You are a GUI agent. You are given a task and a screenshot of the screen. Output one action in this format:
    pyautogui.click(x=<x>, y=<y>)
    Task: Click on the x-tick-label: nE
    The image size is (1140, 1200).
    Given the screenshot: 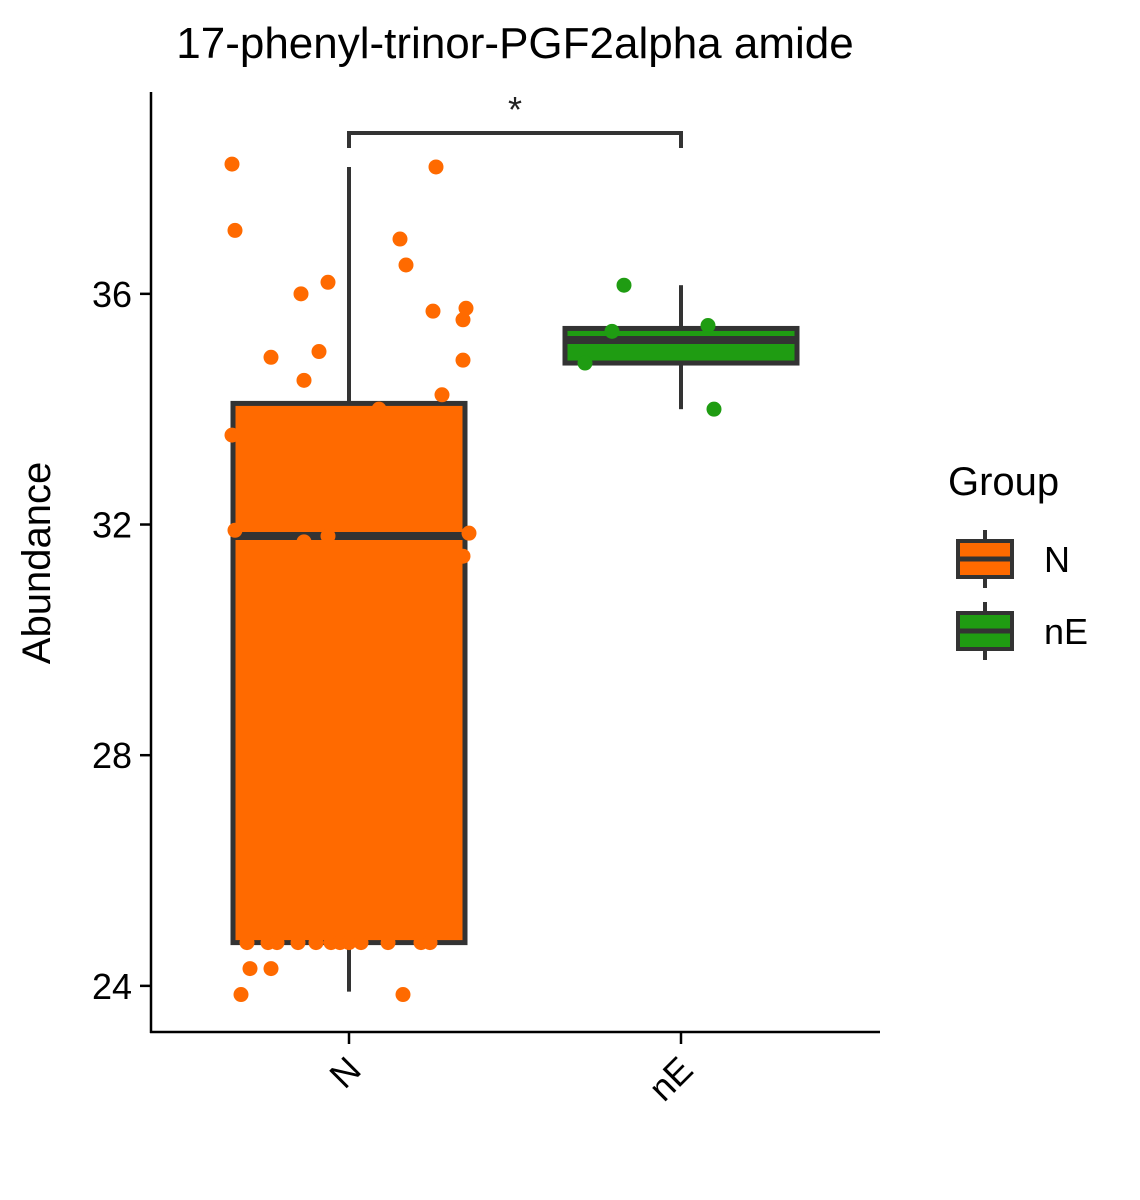 What is the action you would take?
    pyautogui.click(x=671, y=1079)
    